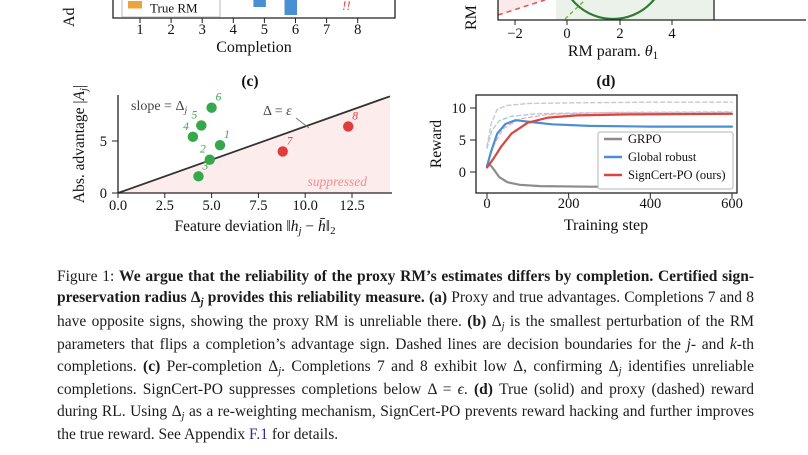 Image resolution: width=808 pixels, height=455 pixels. What do you see at coordinates (521, 8) in the screenshot?
I see `flip-region` at bounding box center [521, 8].